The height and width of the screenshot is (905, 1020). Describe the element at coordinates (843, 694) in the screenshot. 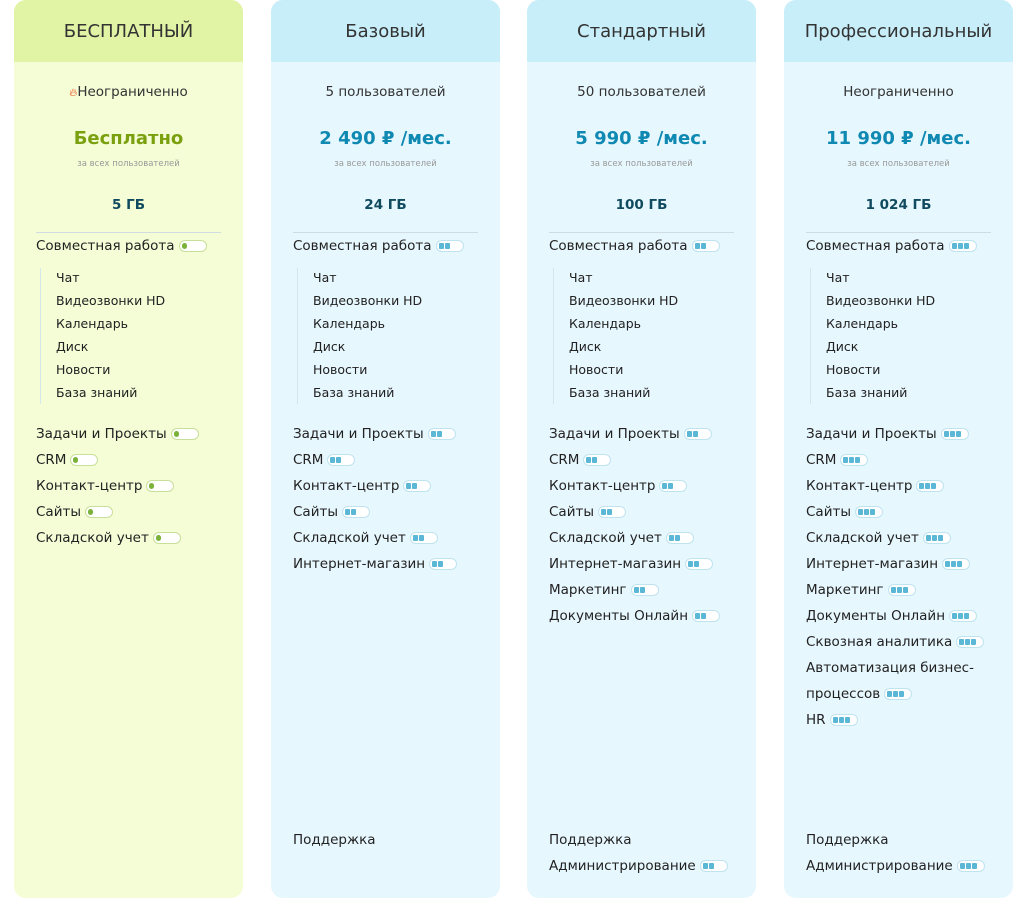

I see `feature-label: процессов` at that location.